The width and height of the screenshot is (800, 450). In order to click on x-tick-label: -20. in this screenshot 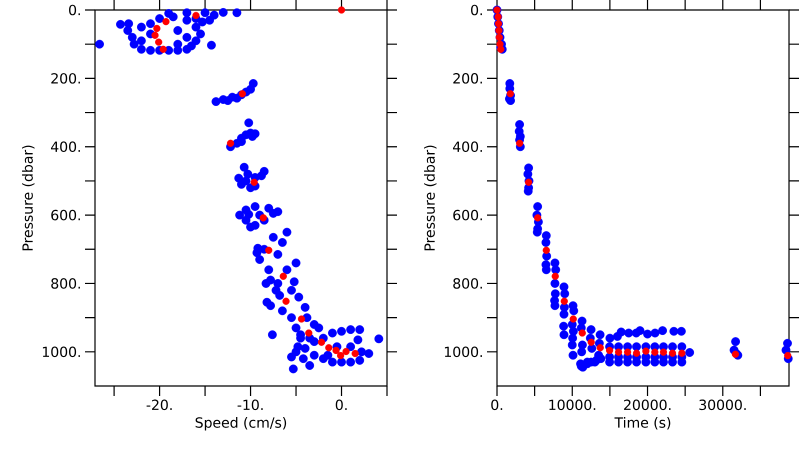, I will do `click(159, 405)`.